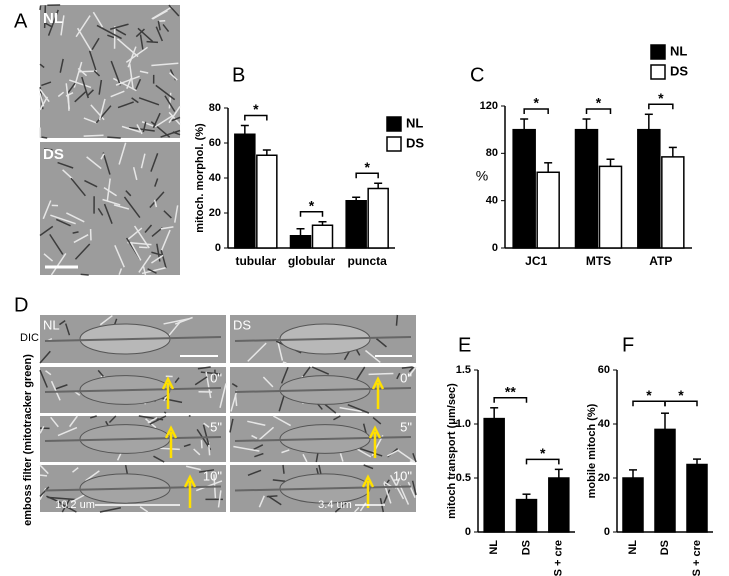 The height and width of the screenshot is (576, 729). What do you see at coordinates (335, 505) in the screenshot?
I see `scale-label: 3.4 um` at bounding box center [335, 505].